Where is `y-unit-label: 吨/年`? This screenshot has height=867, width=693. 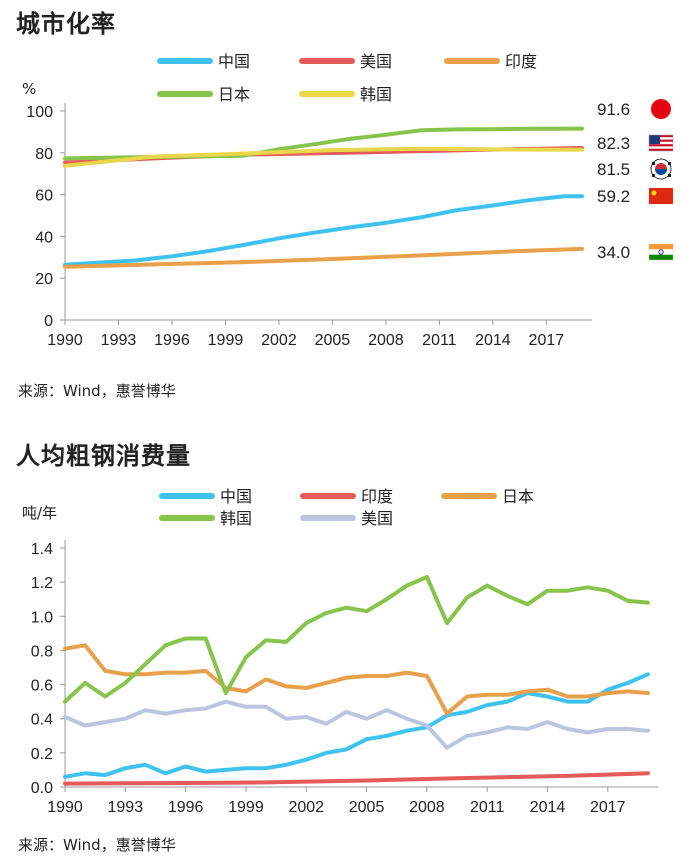 y-unit-label: 吨/年 is located at coordinates (39, 513).